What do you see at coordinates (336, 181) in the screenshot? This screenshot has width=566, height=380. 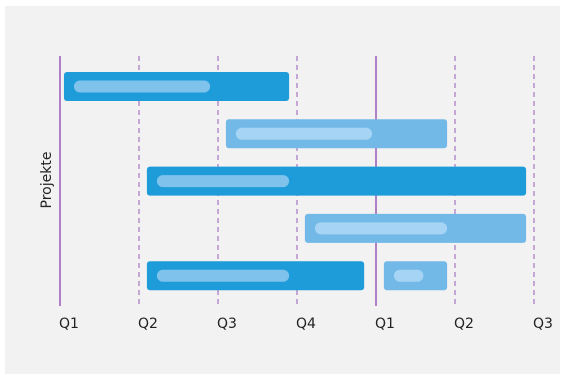 I see `task-bar` at bounding box center [336, 181].